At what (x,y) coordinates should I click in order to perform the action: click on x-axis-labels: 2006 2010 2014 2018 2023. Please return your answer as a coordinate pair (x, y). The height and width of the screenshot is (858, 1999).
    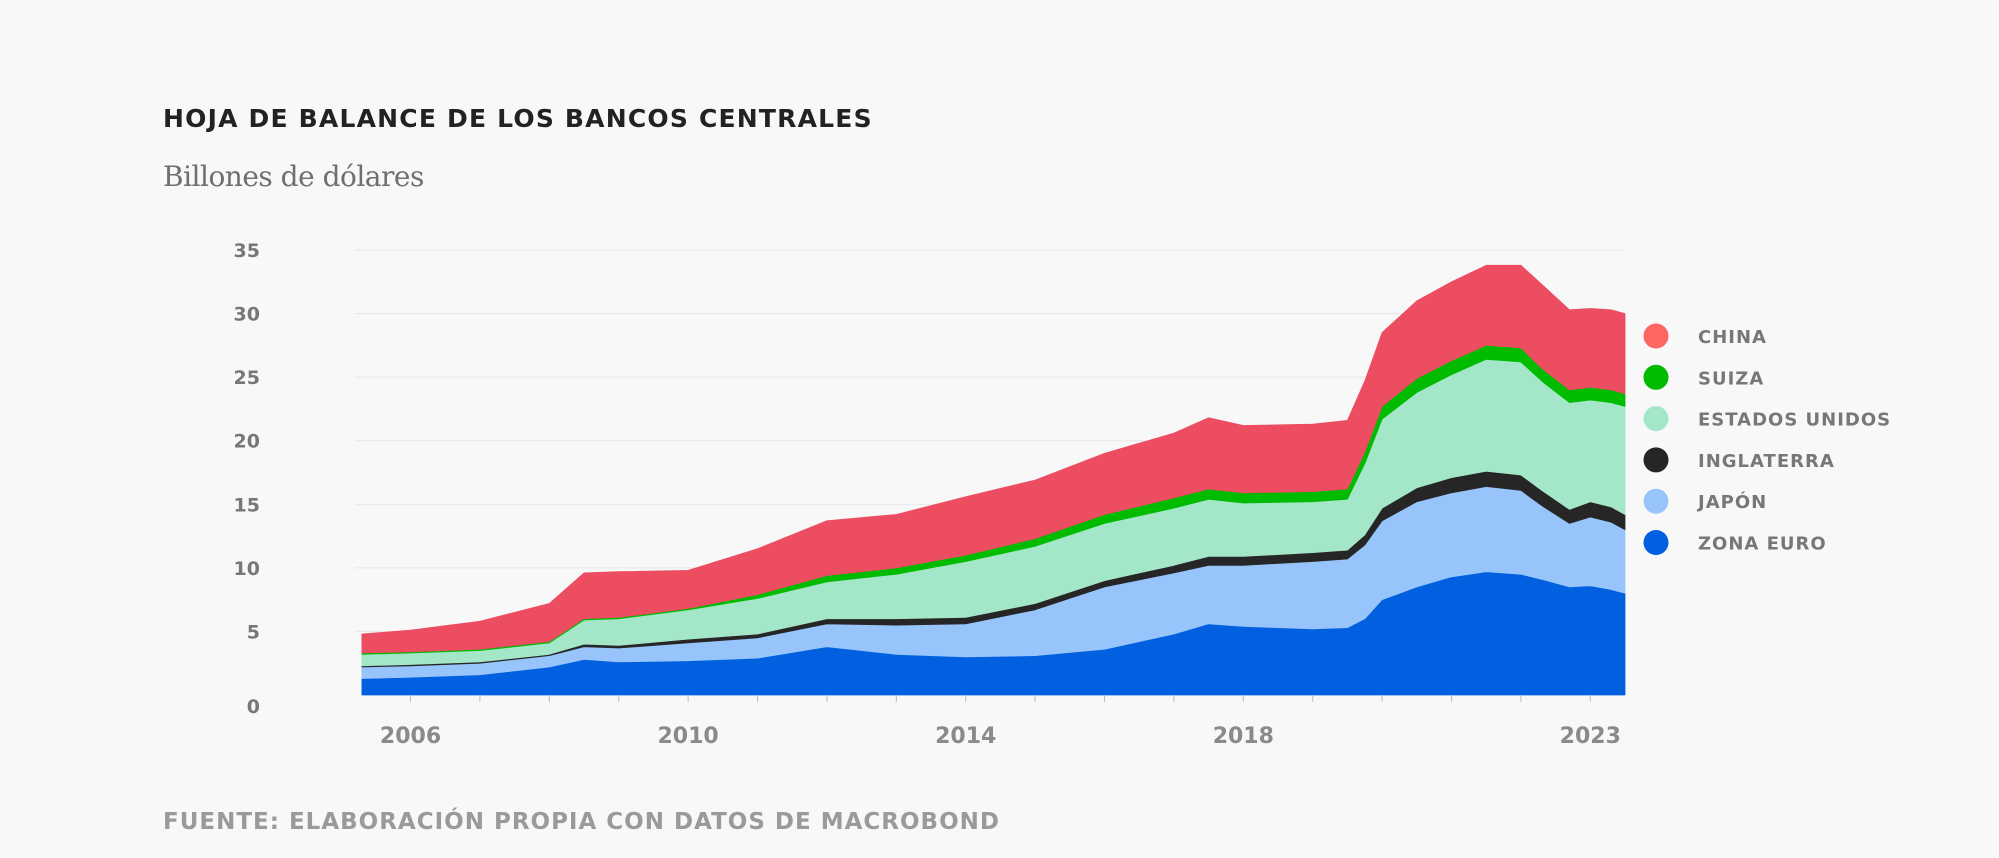
    Looking at the image, I should click on (1000, 736).